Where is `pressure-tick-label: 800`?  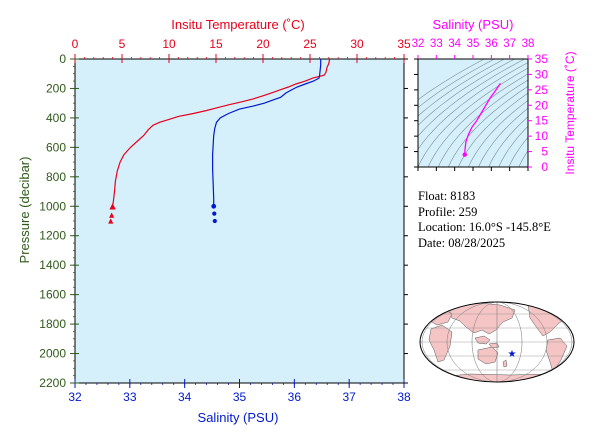
pressure-tick-label: 800 is located at coordinates (56, 177).